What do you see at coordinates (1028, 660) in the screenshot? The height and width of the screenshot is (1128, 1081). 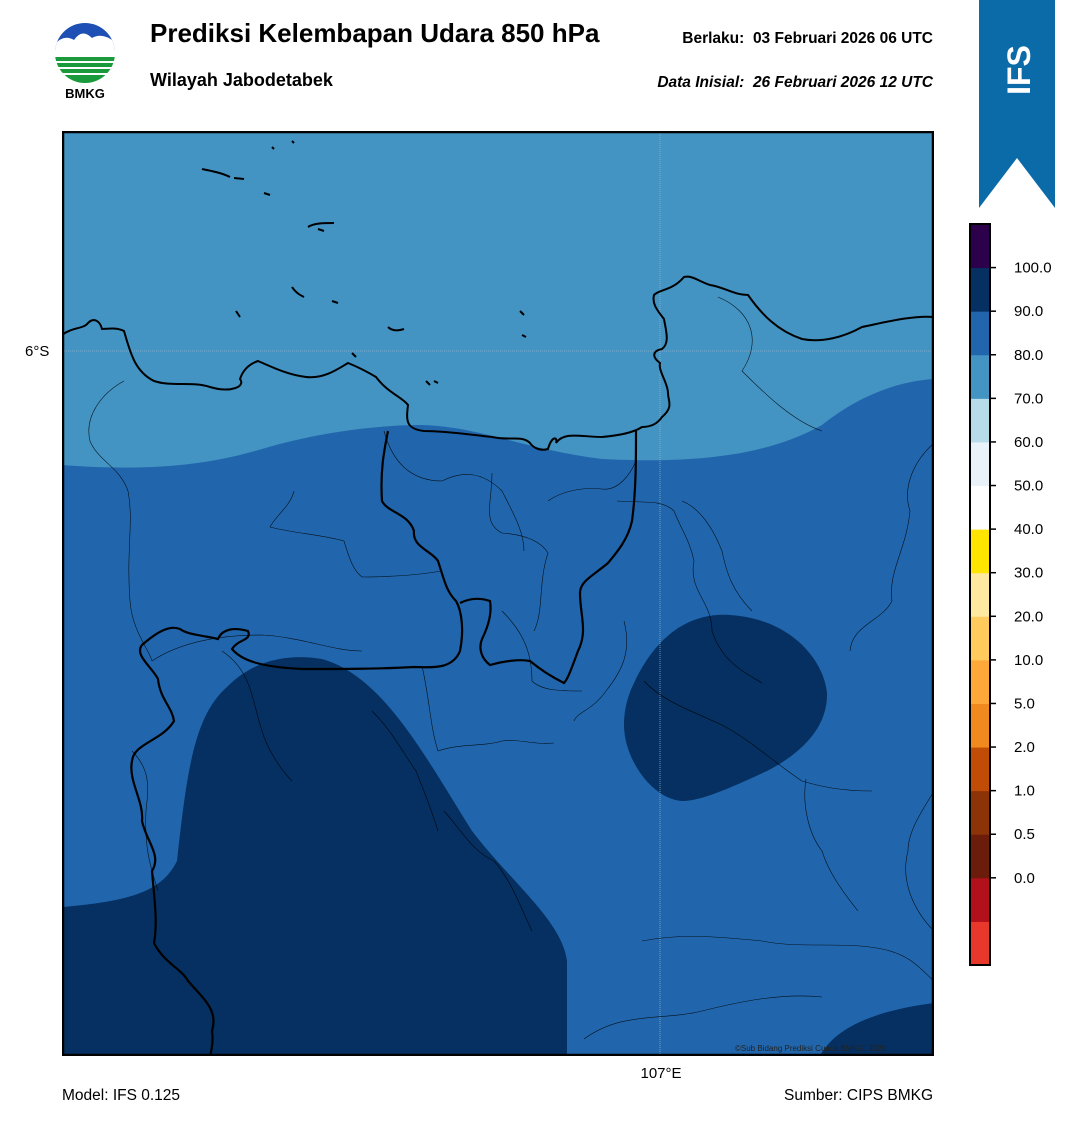 I see `colorbar-tick-label: 10.0` at bounding box center [1028, 660].